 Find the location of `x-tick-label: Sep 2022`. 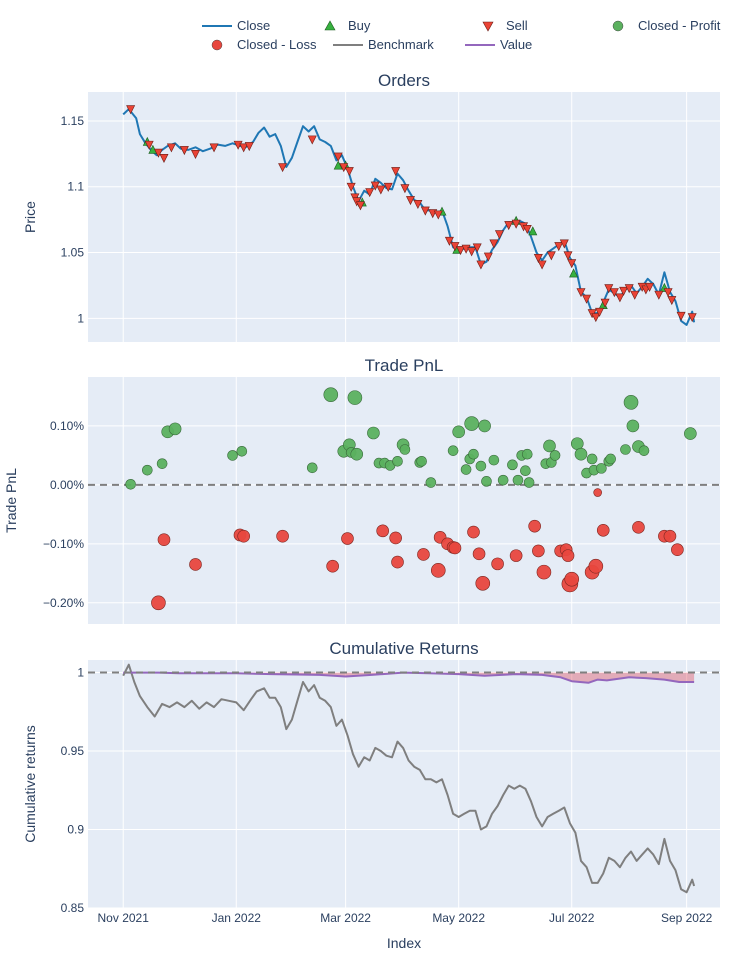

x-tick-label: Sep 2022 is located at coordinates (687, 918).